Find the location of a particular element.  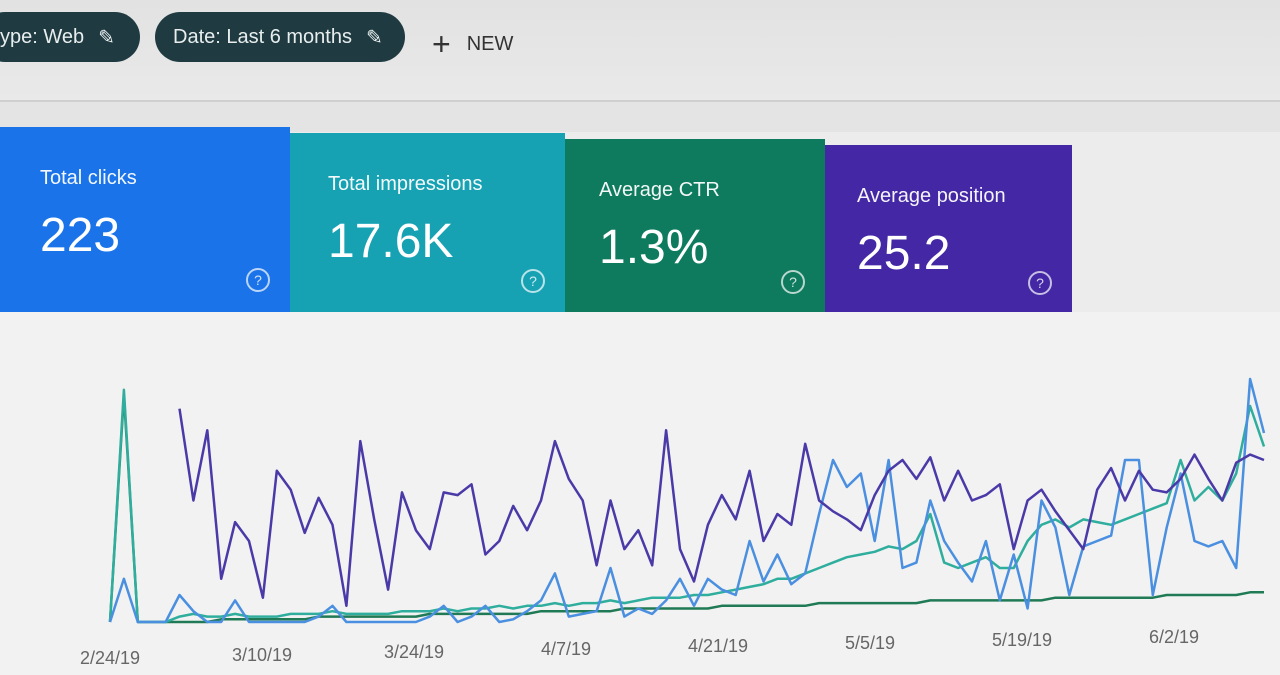

date-filter-chip: Date: Last 6 months ✎ is located at coordinates (280, 37).